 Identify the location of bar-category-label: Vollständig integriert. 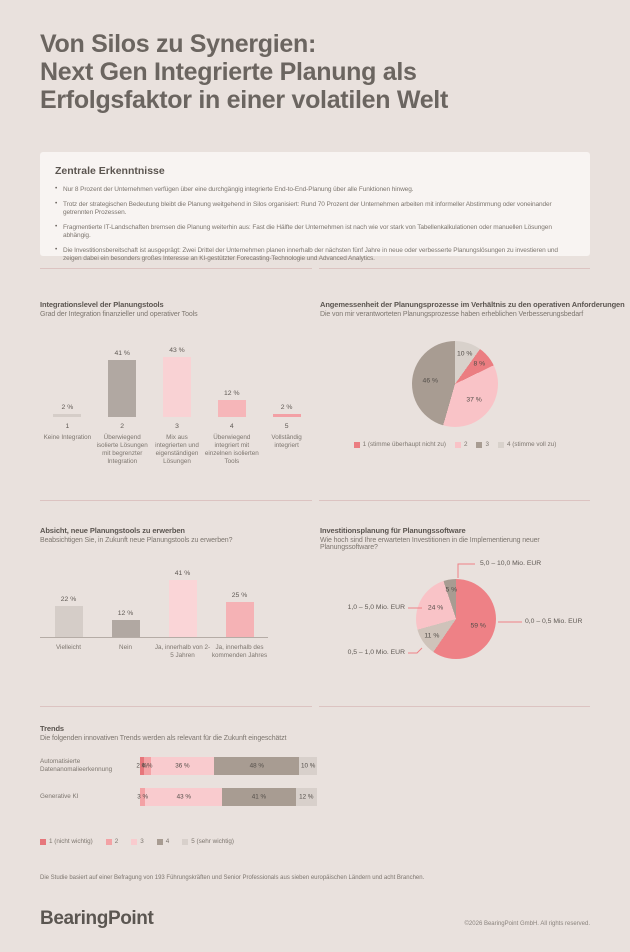
(286, 441).